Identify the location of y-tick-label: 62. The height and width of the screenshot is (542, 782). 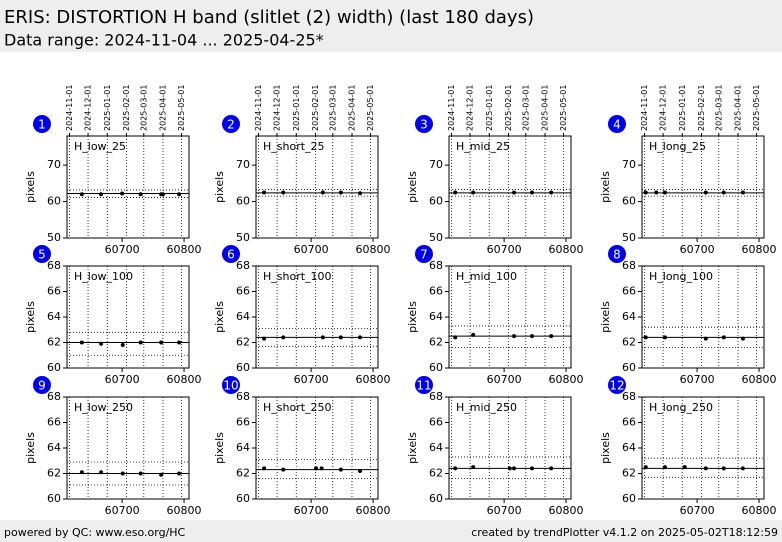
(243, 473).